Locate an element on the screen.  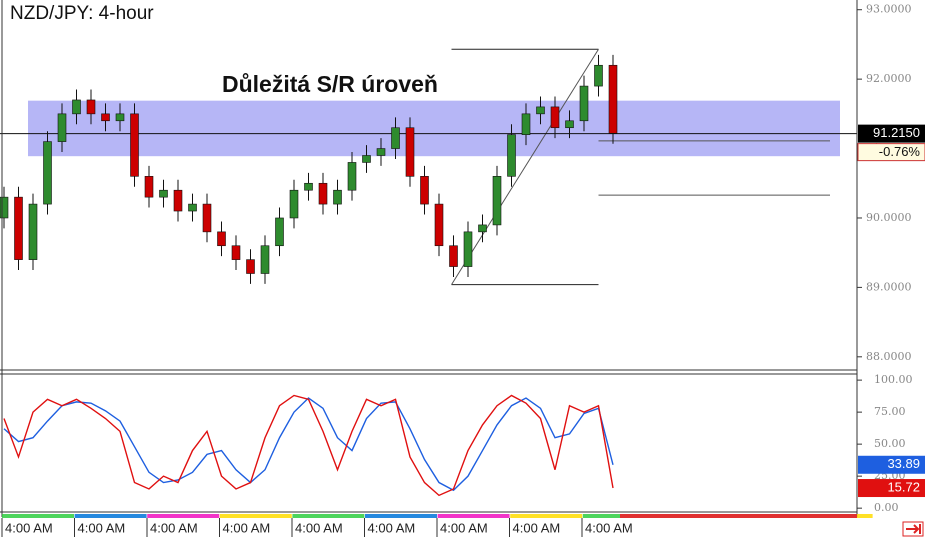
strip-tail is located at coordinates (738, 516).